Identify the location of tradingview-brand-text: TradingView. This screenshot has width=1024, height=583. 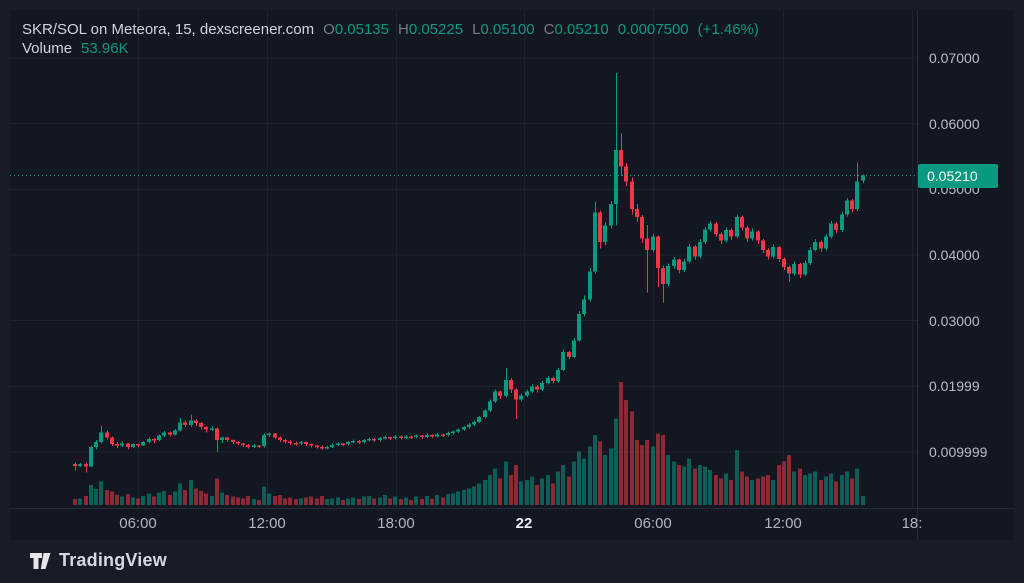
(113, 560).